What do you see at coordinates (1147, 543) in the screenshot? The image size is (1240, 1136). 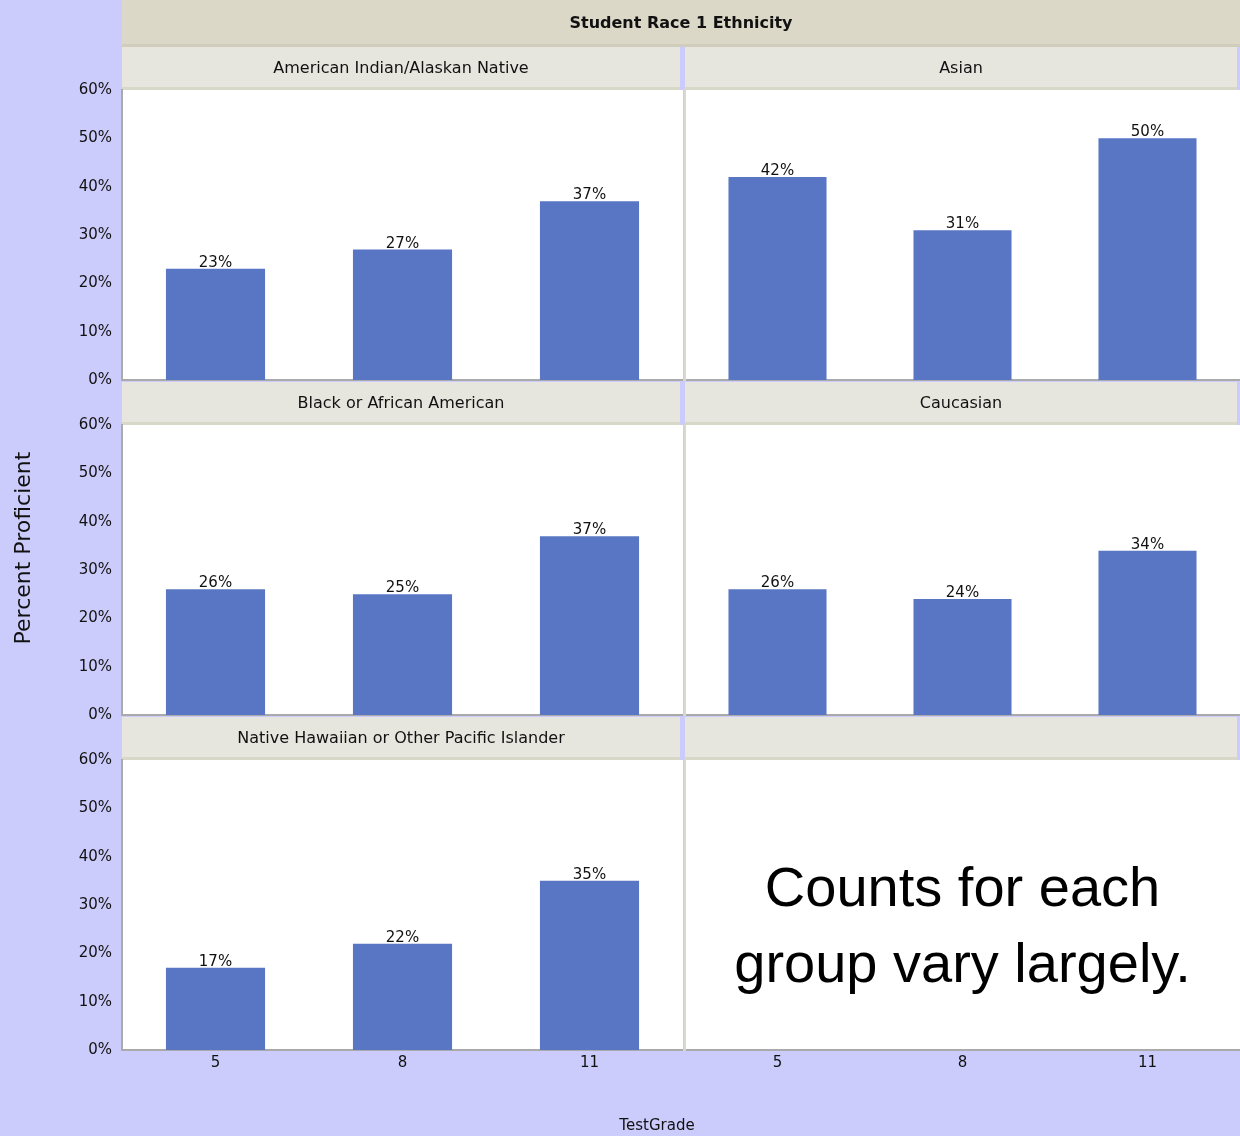 I see `data-label: 34%` at bounding box center [1147, 543].